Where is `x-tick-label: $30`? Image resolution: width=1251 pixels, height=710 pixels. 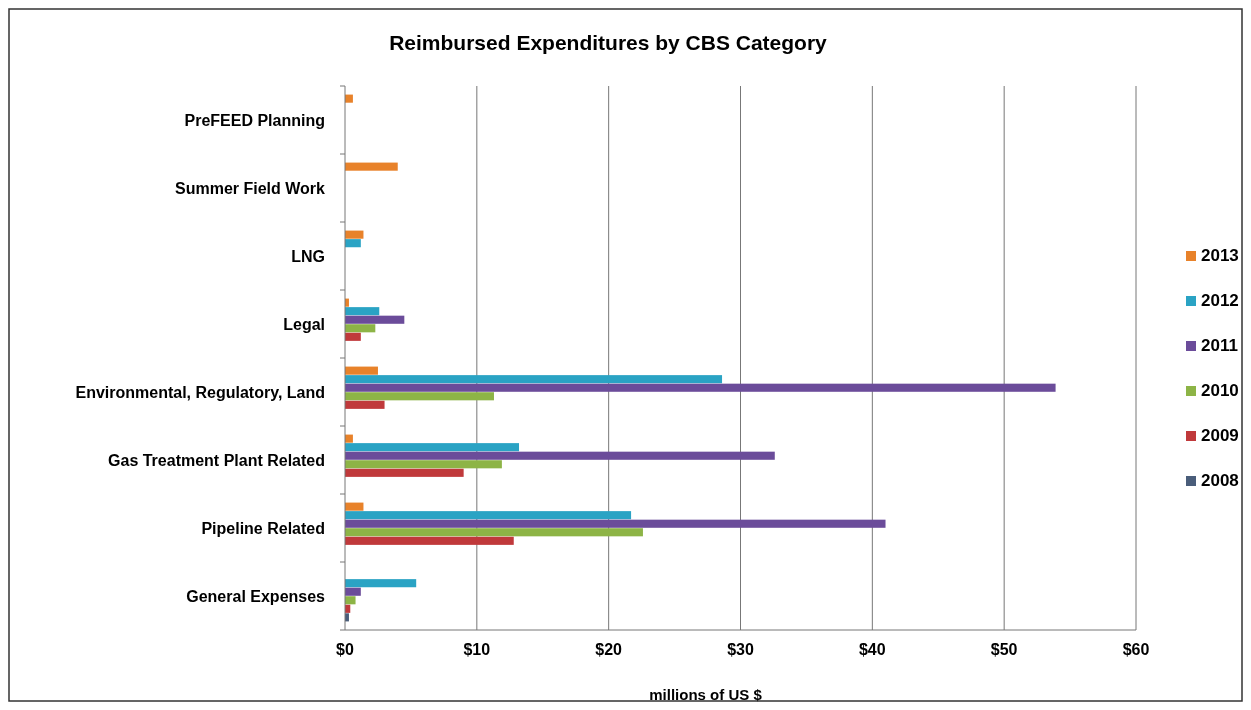
x-tick-label: $30 is located at coordinates (740, 649).